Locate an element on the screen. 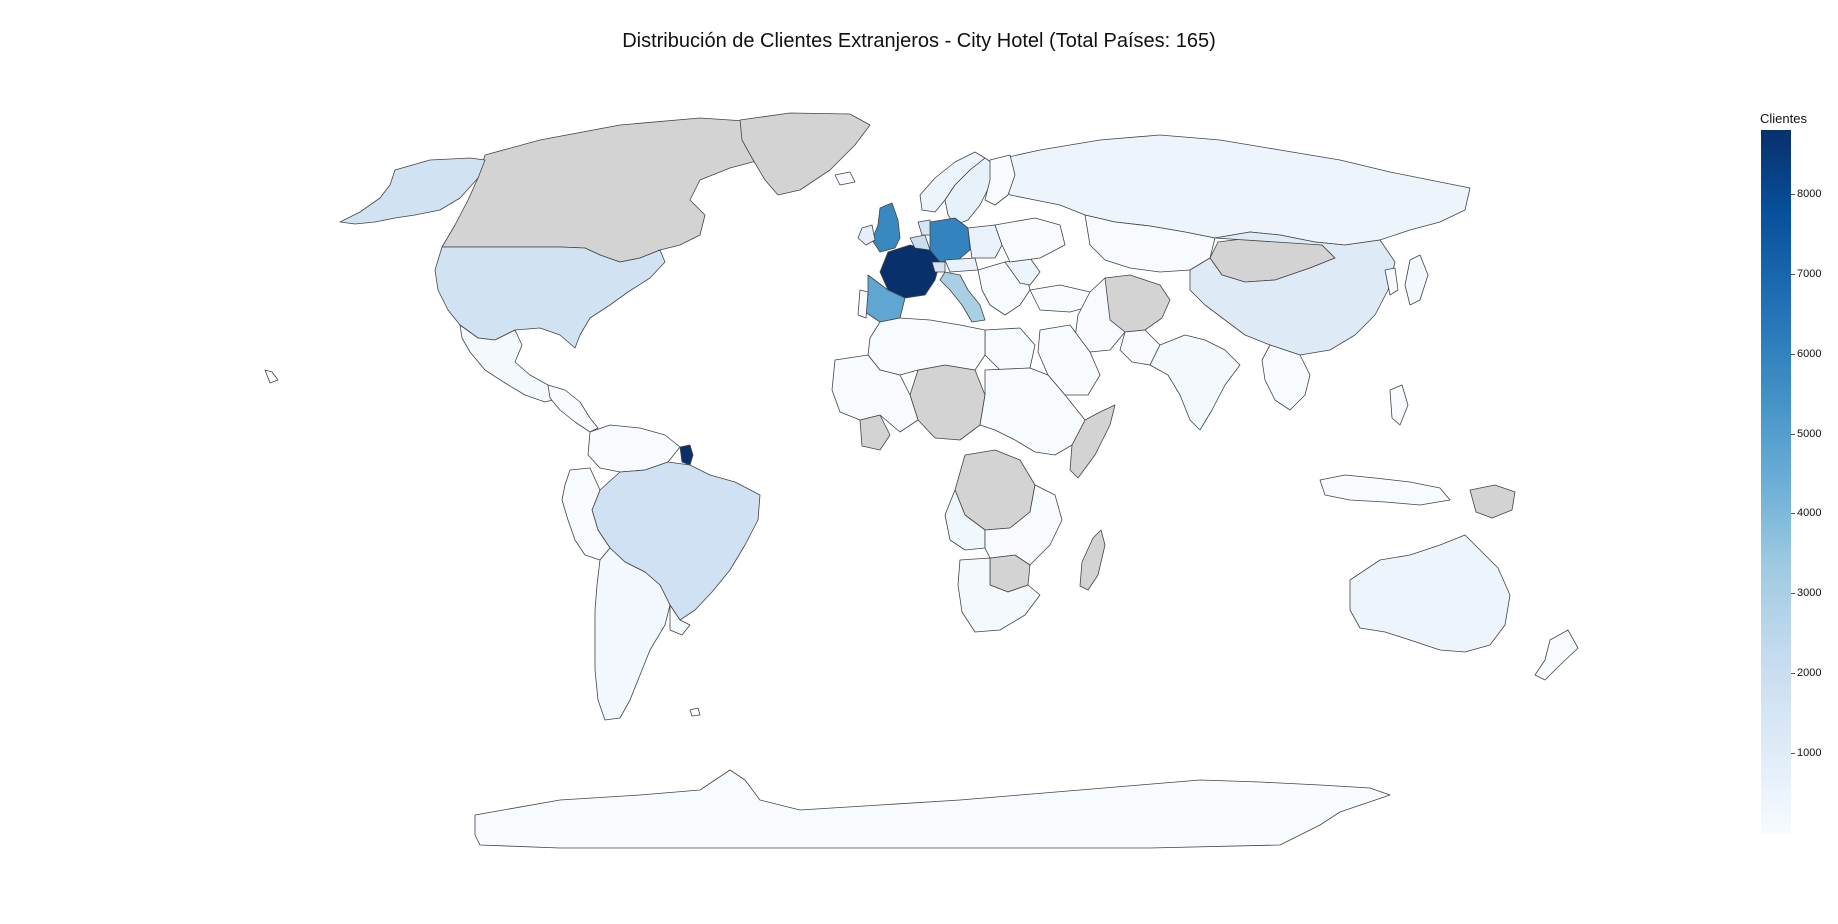 This screenshot has height=924, width=1838. region-north-africa is located at coordinates (926, 346).